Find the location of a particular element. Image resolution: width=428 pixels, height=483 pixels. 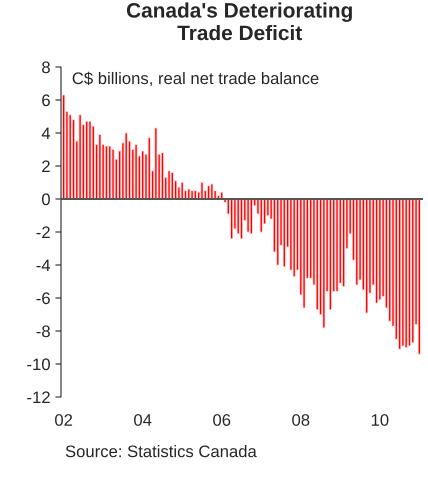

y-tick-label: -12 is located at coordinates (38, 397).